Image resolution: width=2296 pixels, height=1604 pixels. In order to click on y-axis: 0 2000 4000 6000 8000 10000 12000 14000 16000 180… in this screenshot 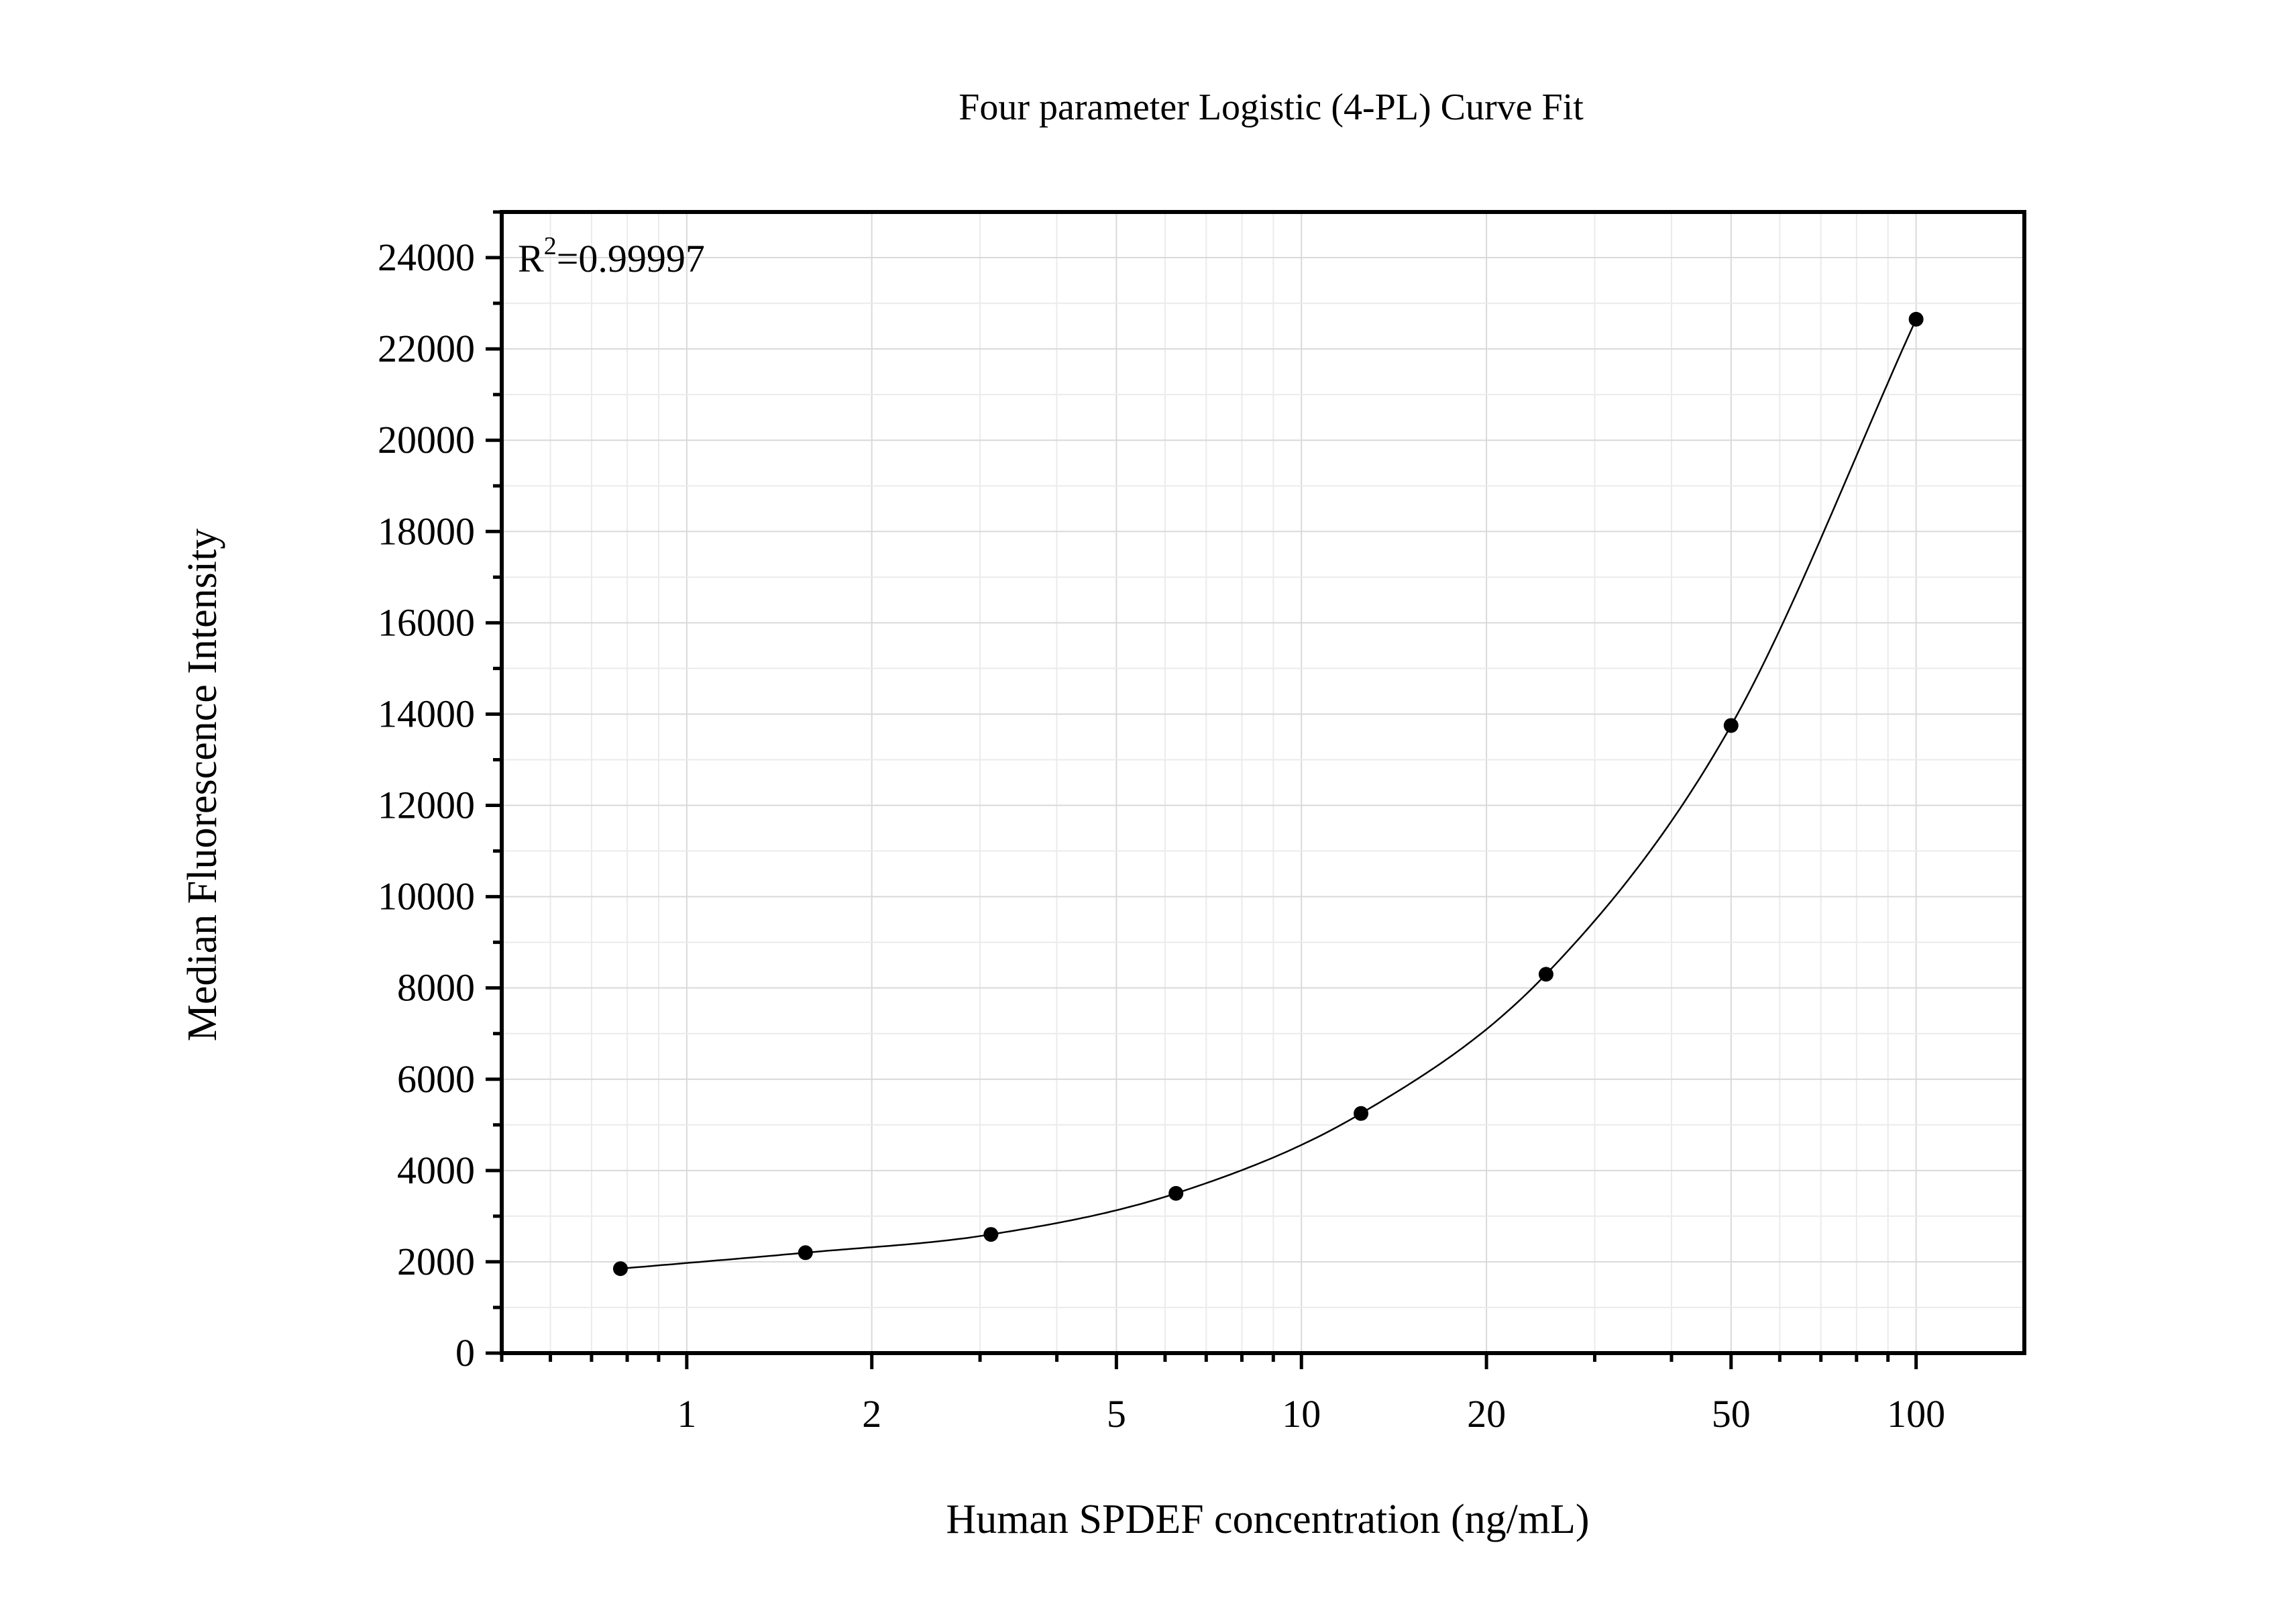, I will do `click(440, 792)`.